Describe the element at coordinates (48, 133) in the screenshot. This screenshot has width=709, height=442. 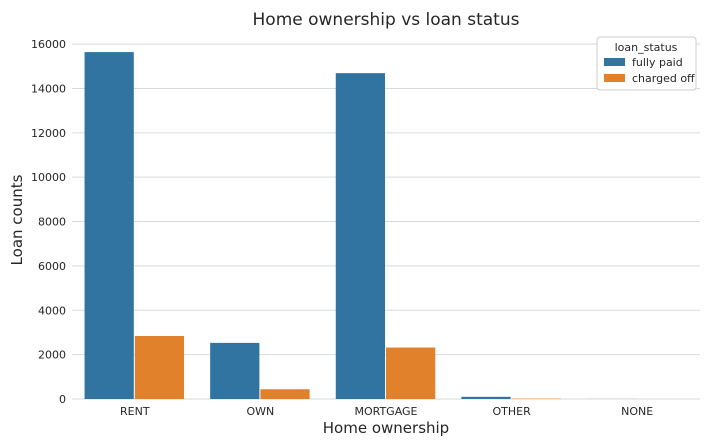
I see `y-tick-label: 12000` at that location.